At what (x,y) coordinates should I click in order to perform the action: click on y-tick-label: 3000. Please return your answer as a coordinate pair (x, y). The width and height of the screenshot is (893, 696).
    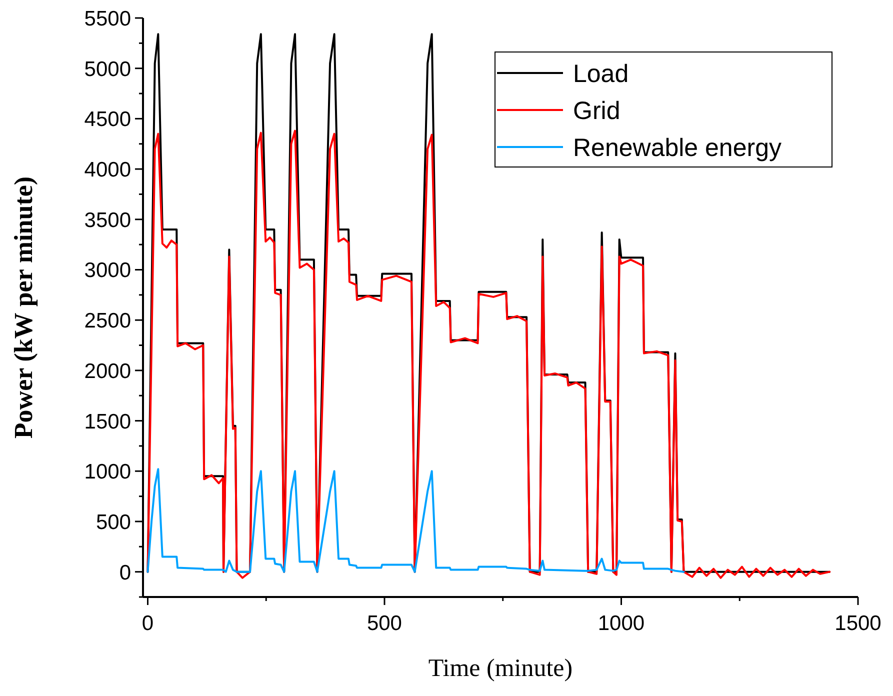
    Looking at the image, I should click on (107, 270).